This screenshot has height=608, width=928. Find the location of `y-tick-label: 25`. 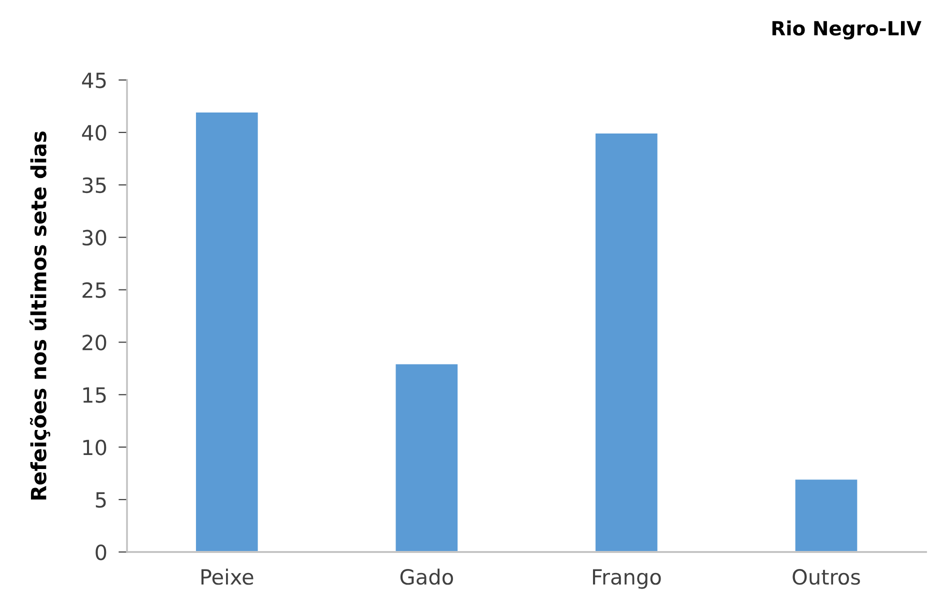

y-tick-label: 25 is located at coordinates (94, 290).